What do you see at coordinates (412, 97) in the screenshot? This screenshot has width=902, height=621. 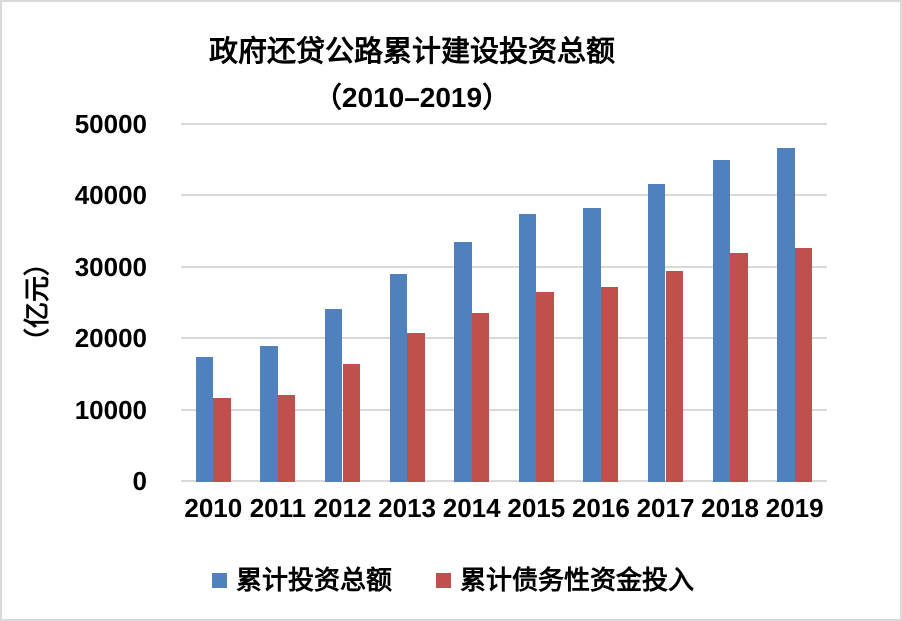 I see `chart-subtitle: （2010–2019）` at bounding box center [412, 97].